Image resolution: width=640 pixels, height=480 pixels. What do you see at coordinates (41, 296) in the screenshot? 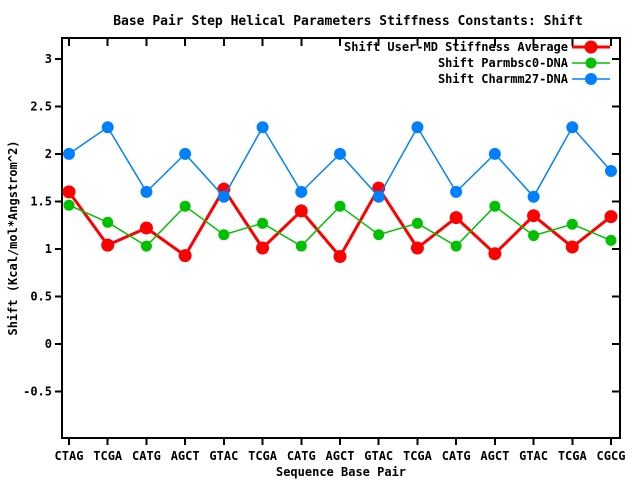
I see `y-tick-label: 0.5` at bounding box center [41, 296].